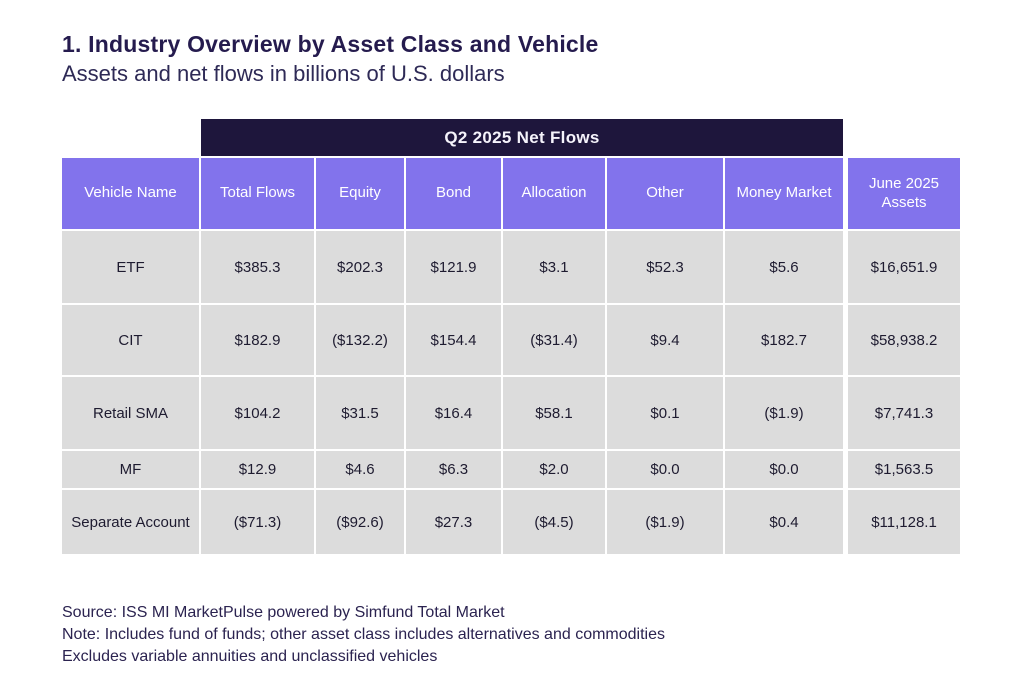 The width and height of the screenshot is (1024, 683). What do you see at coordinates (665, 267) in the screenshot?
I see `cell-etf-other: $52.3` at bounding box center [665, 267].